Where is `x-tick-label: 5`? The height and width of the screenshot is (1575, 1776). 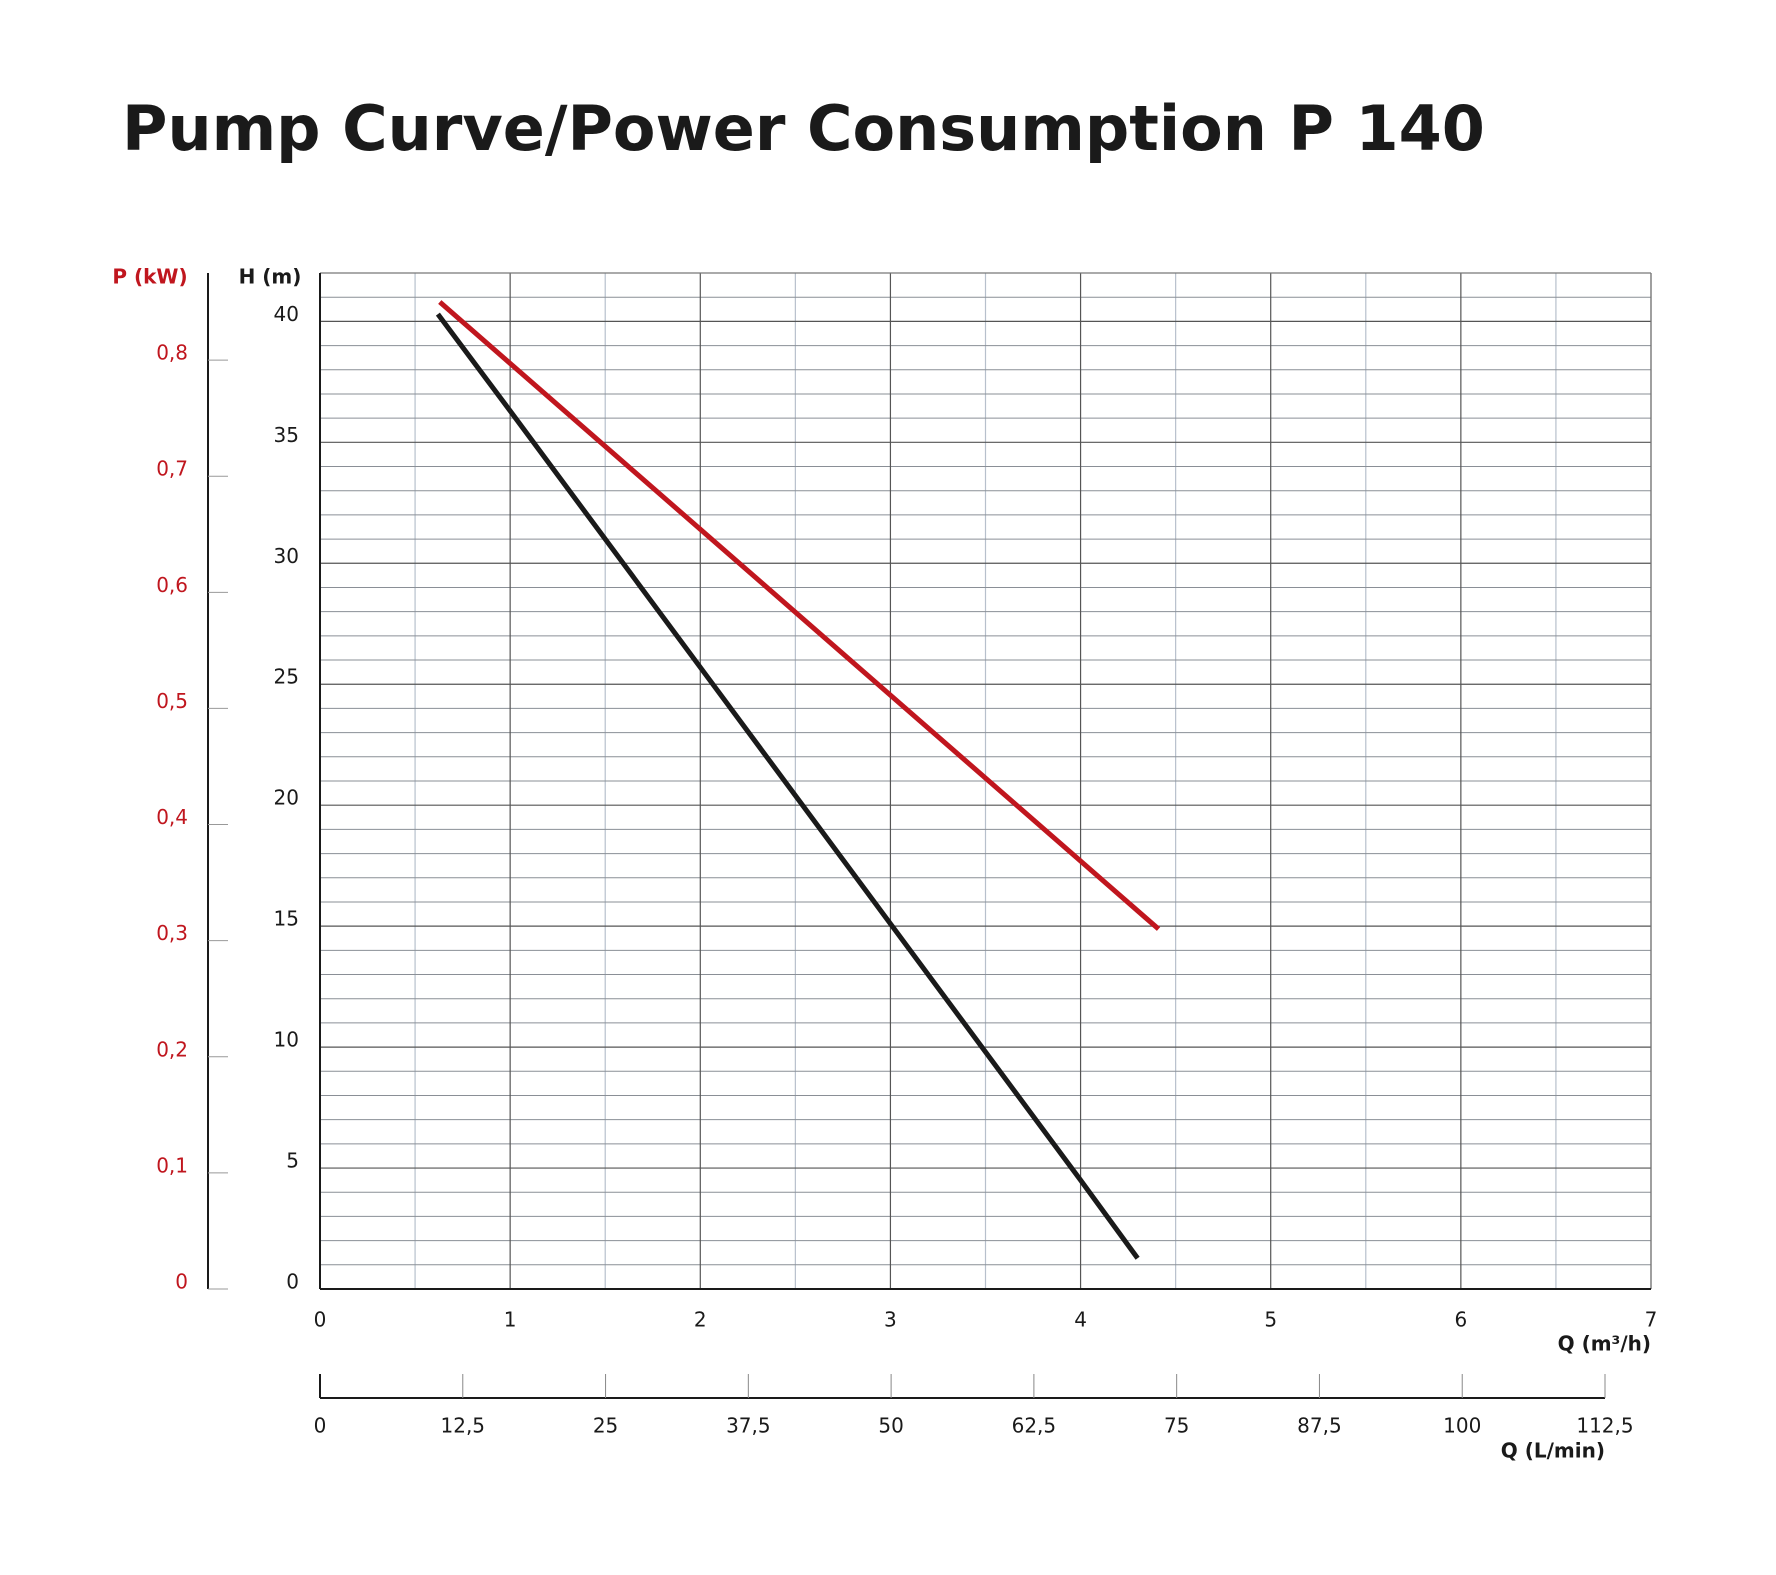 x-tick-label: 5 is located at coordinates (1270, 1320).